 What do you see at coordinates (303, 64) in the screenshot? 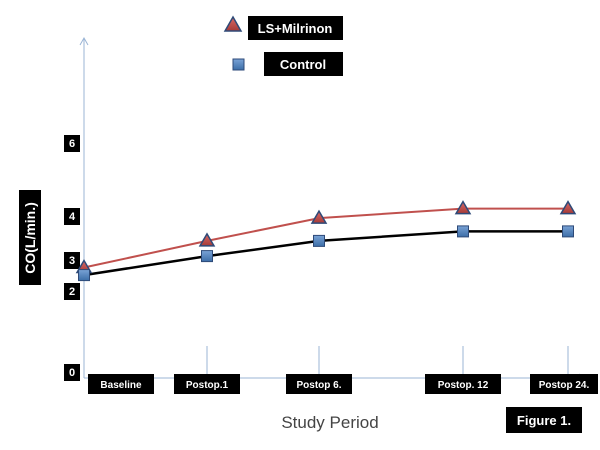
I see `legend-label-control: Control` at bounding box center [303, 64].